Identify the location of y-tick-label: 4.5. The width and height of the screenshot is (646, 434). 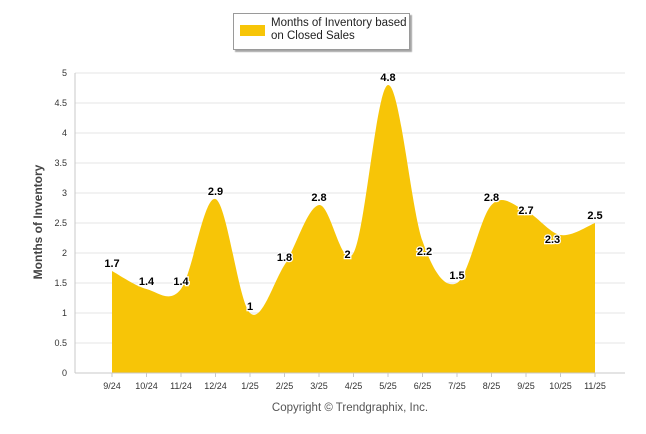
(60, 103).